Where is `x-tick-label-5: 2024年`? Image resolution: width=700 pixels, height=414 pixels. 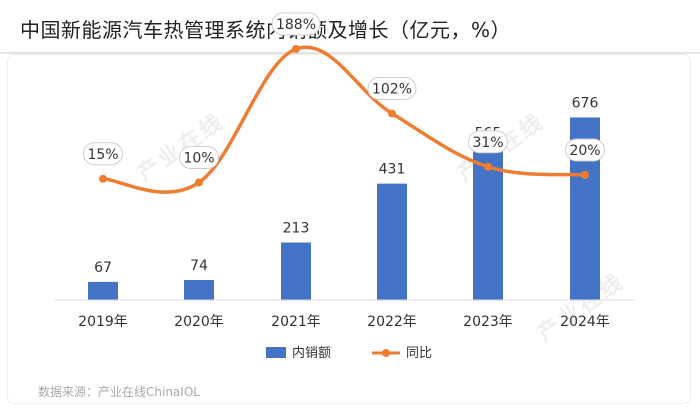 x-tick-label-5: 2024年 is located at coordinates (585, 322).